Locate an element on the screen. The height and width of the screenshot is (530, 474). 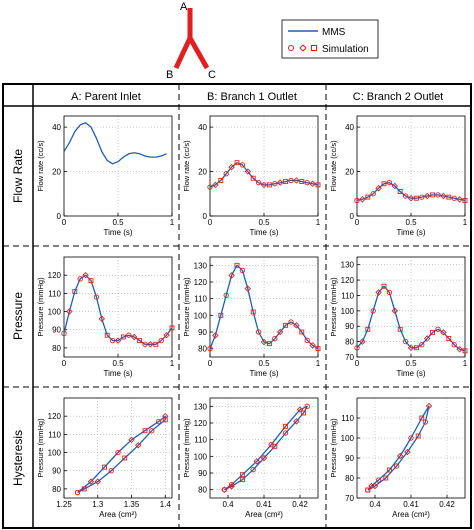
flow-c-panel: 0 0.5 1 0 20 40 Time (s) Flow rate (cc/s) is located at coordinates (398, 176).